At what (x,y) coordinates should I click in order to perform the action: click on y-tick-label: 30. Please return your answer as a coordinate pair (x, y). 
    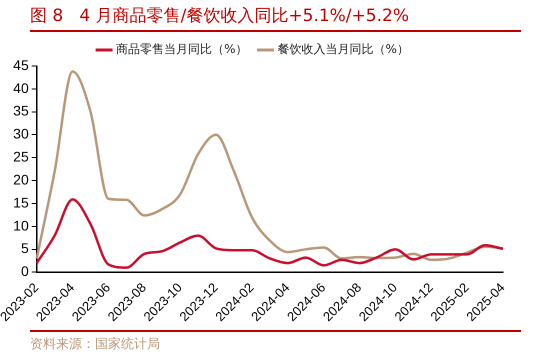
    Looking at the image, I should click on (21, 134).